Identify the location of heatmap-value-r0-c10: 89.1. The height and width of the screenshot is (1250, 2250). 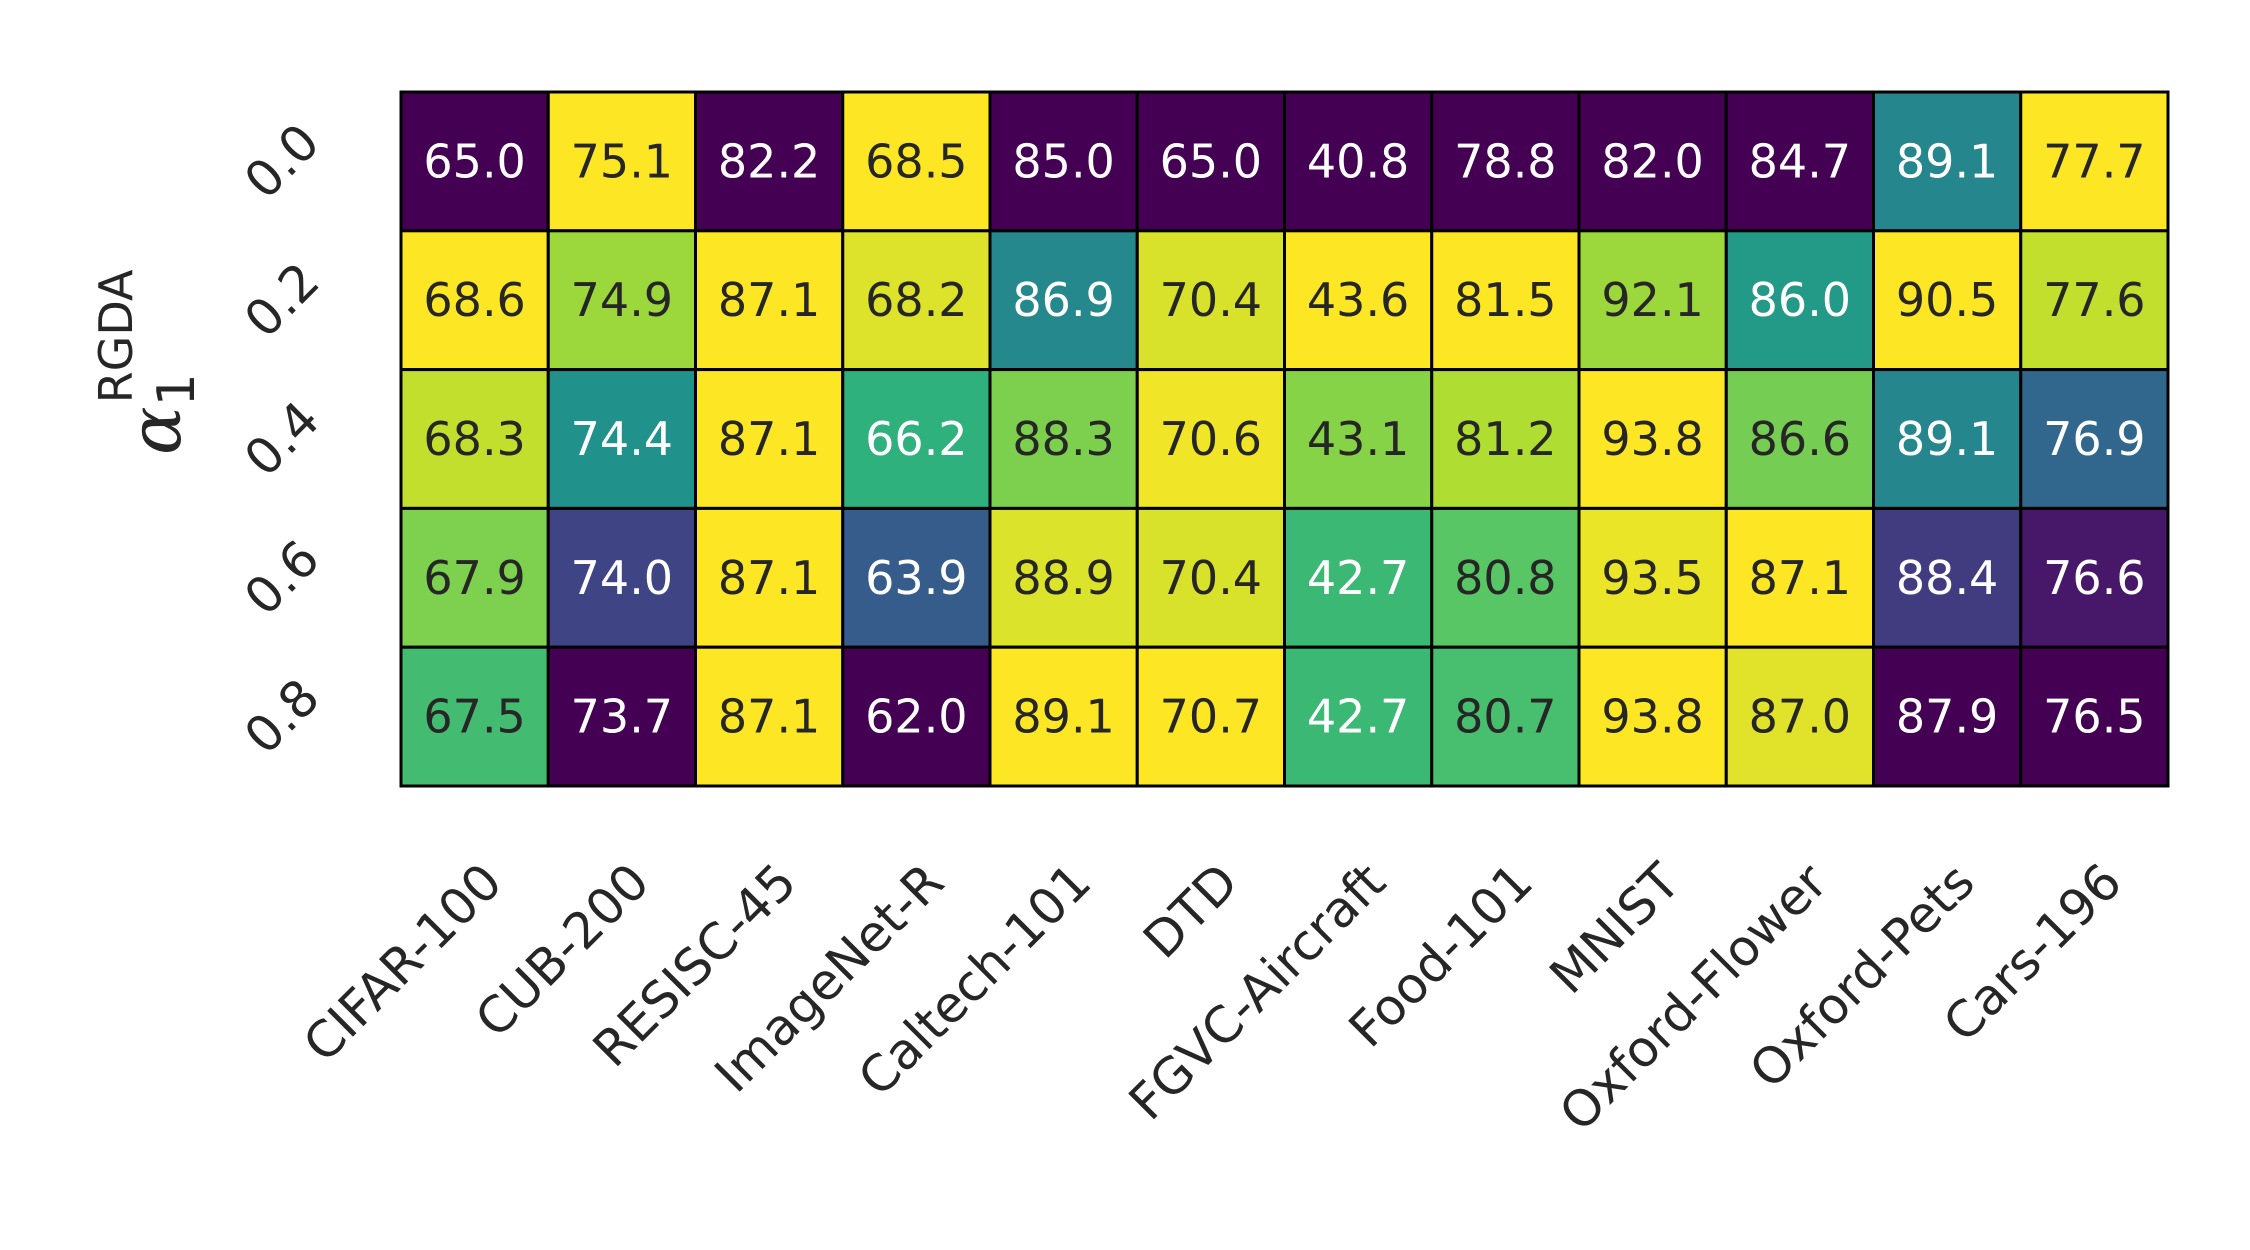
(1947, 161).